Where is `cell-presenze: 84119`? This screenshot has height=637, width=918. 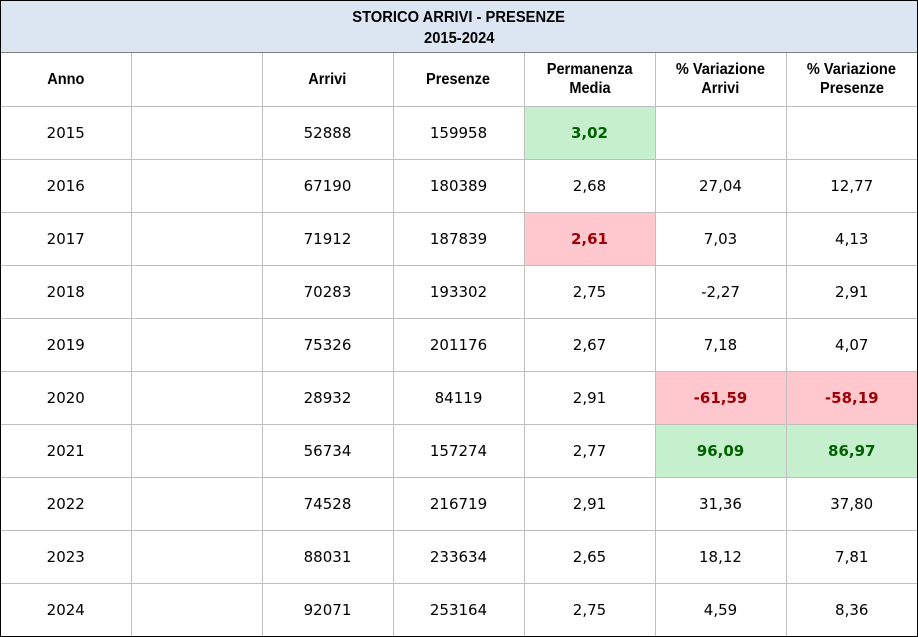 cell-presenze: 84119 is located at coordinates (458, 397).